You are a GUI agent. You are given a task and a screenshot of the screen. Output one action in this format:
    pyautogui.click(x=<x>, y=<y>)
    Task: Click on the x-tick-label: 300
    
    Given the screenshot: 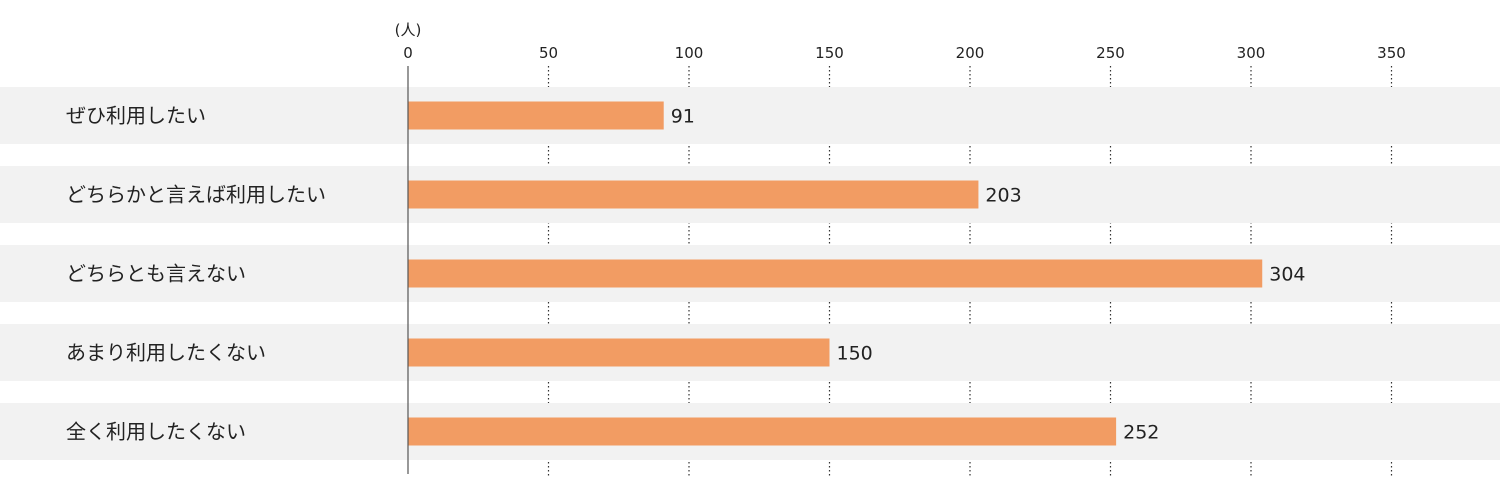 What is the action you would take?
    pyautogui.click(x=1251, y=53)
    